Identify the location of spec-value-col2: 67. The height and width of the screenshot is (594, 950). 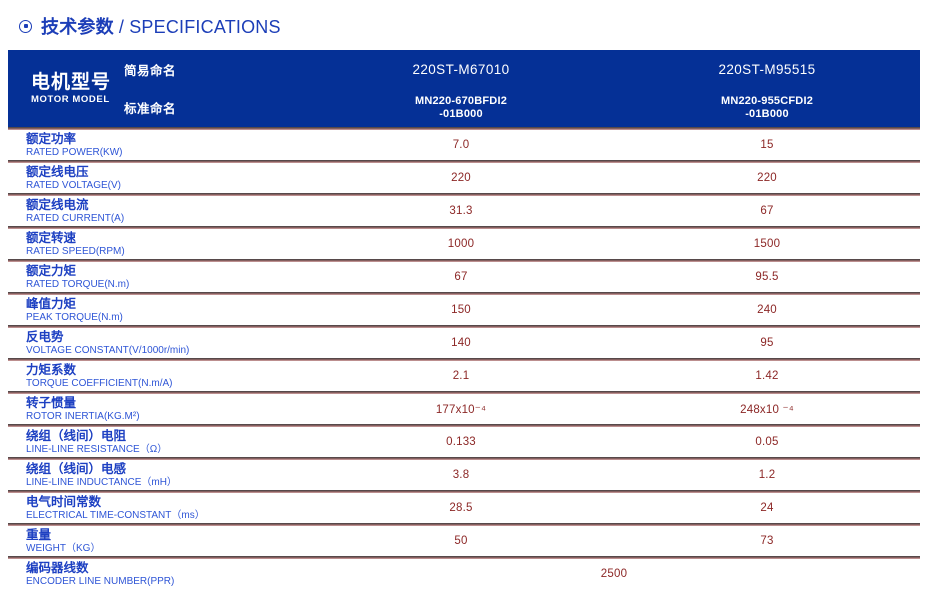
(767, 211).